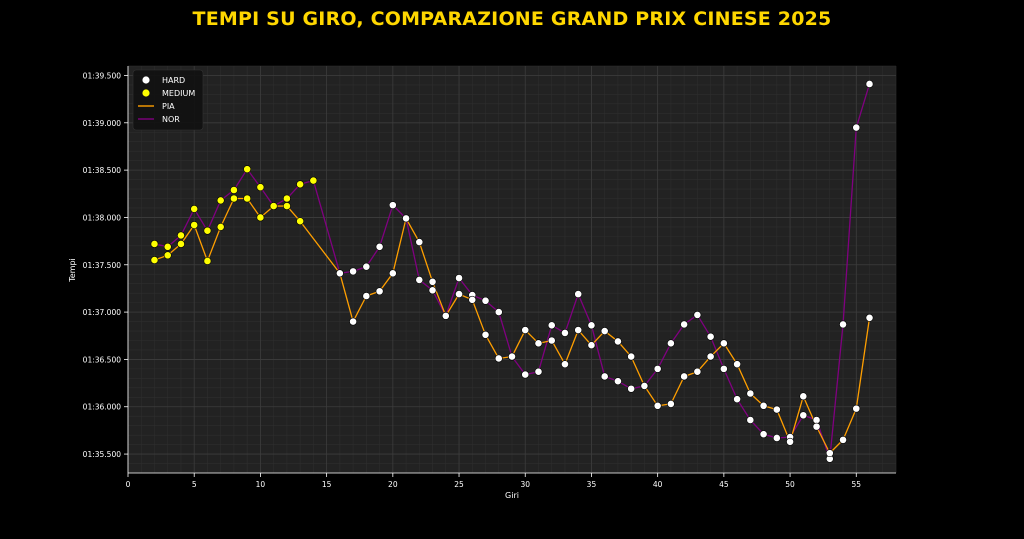 This screenshot has height=539, width=1024. I want to click on y-tick-label: 01:37.500, so click(102, 265).